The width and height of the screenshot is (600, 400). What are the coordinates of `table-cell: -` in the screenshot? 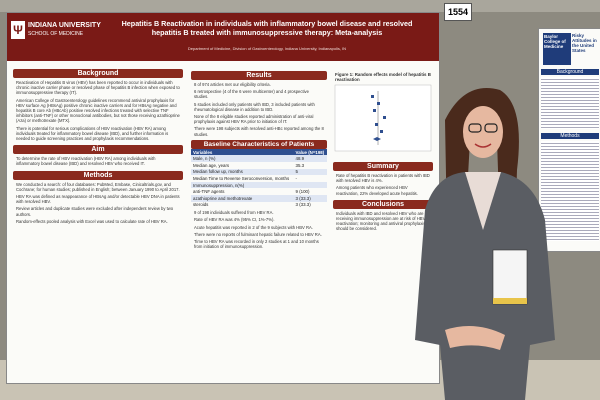 It's located at (296, 178).